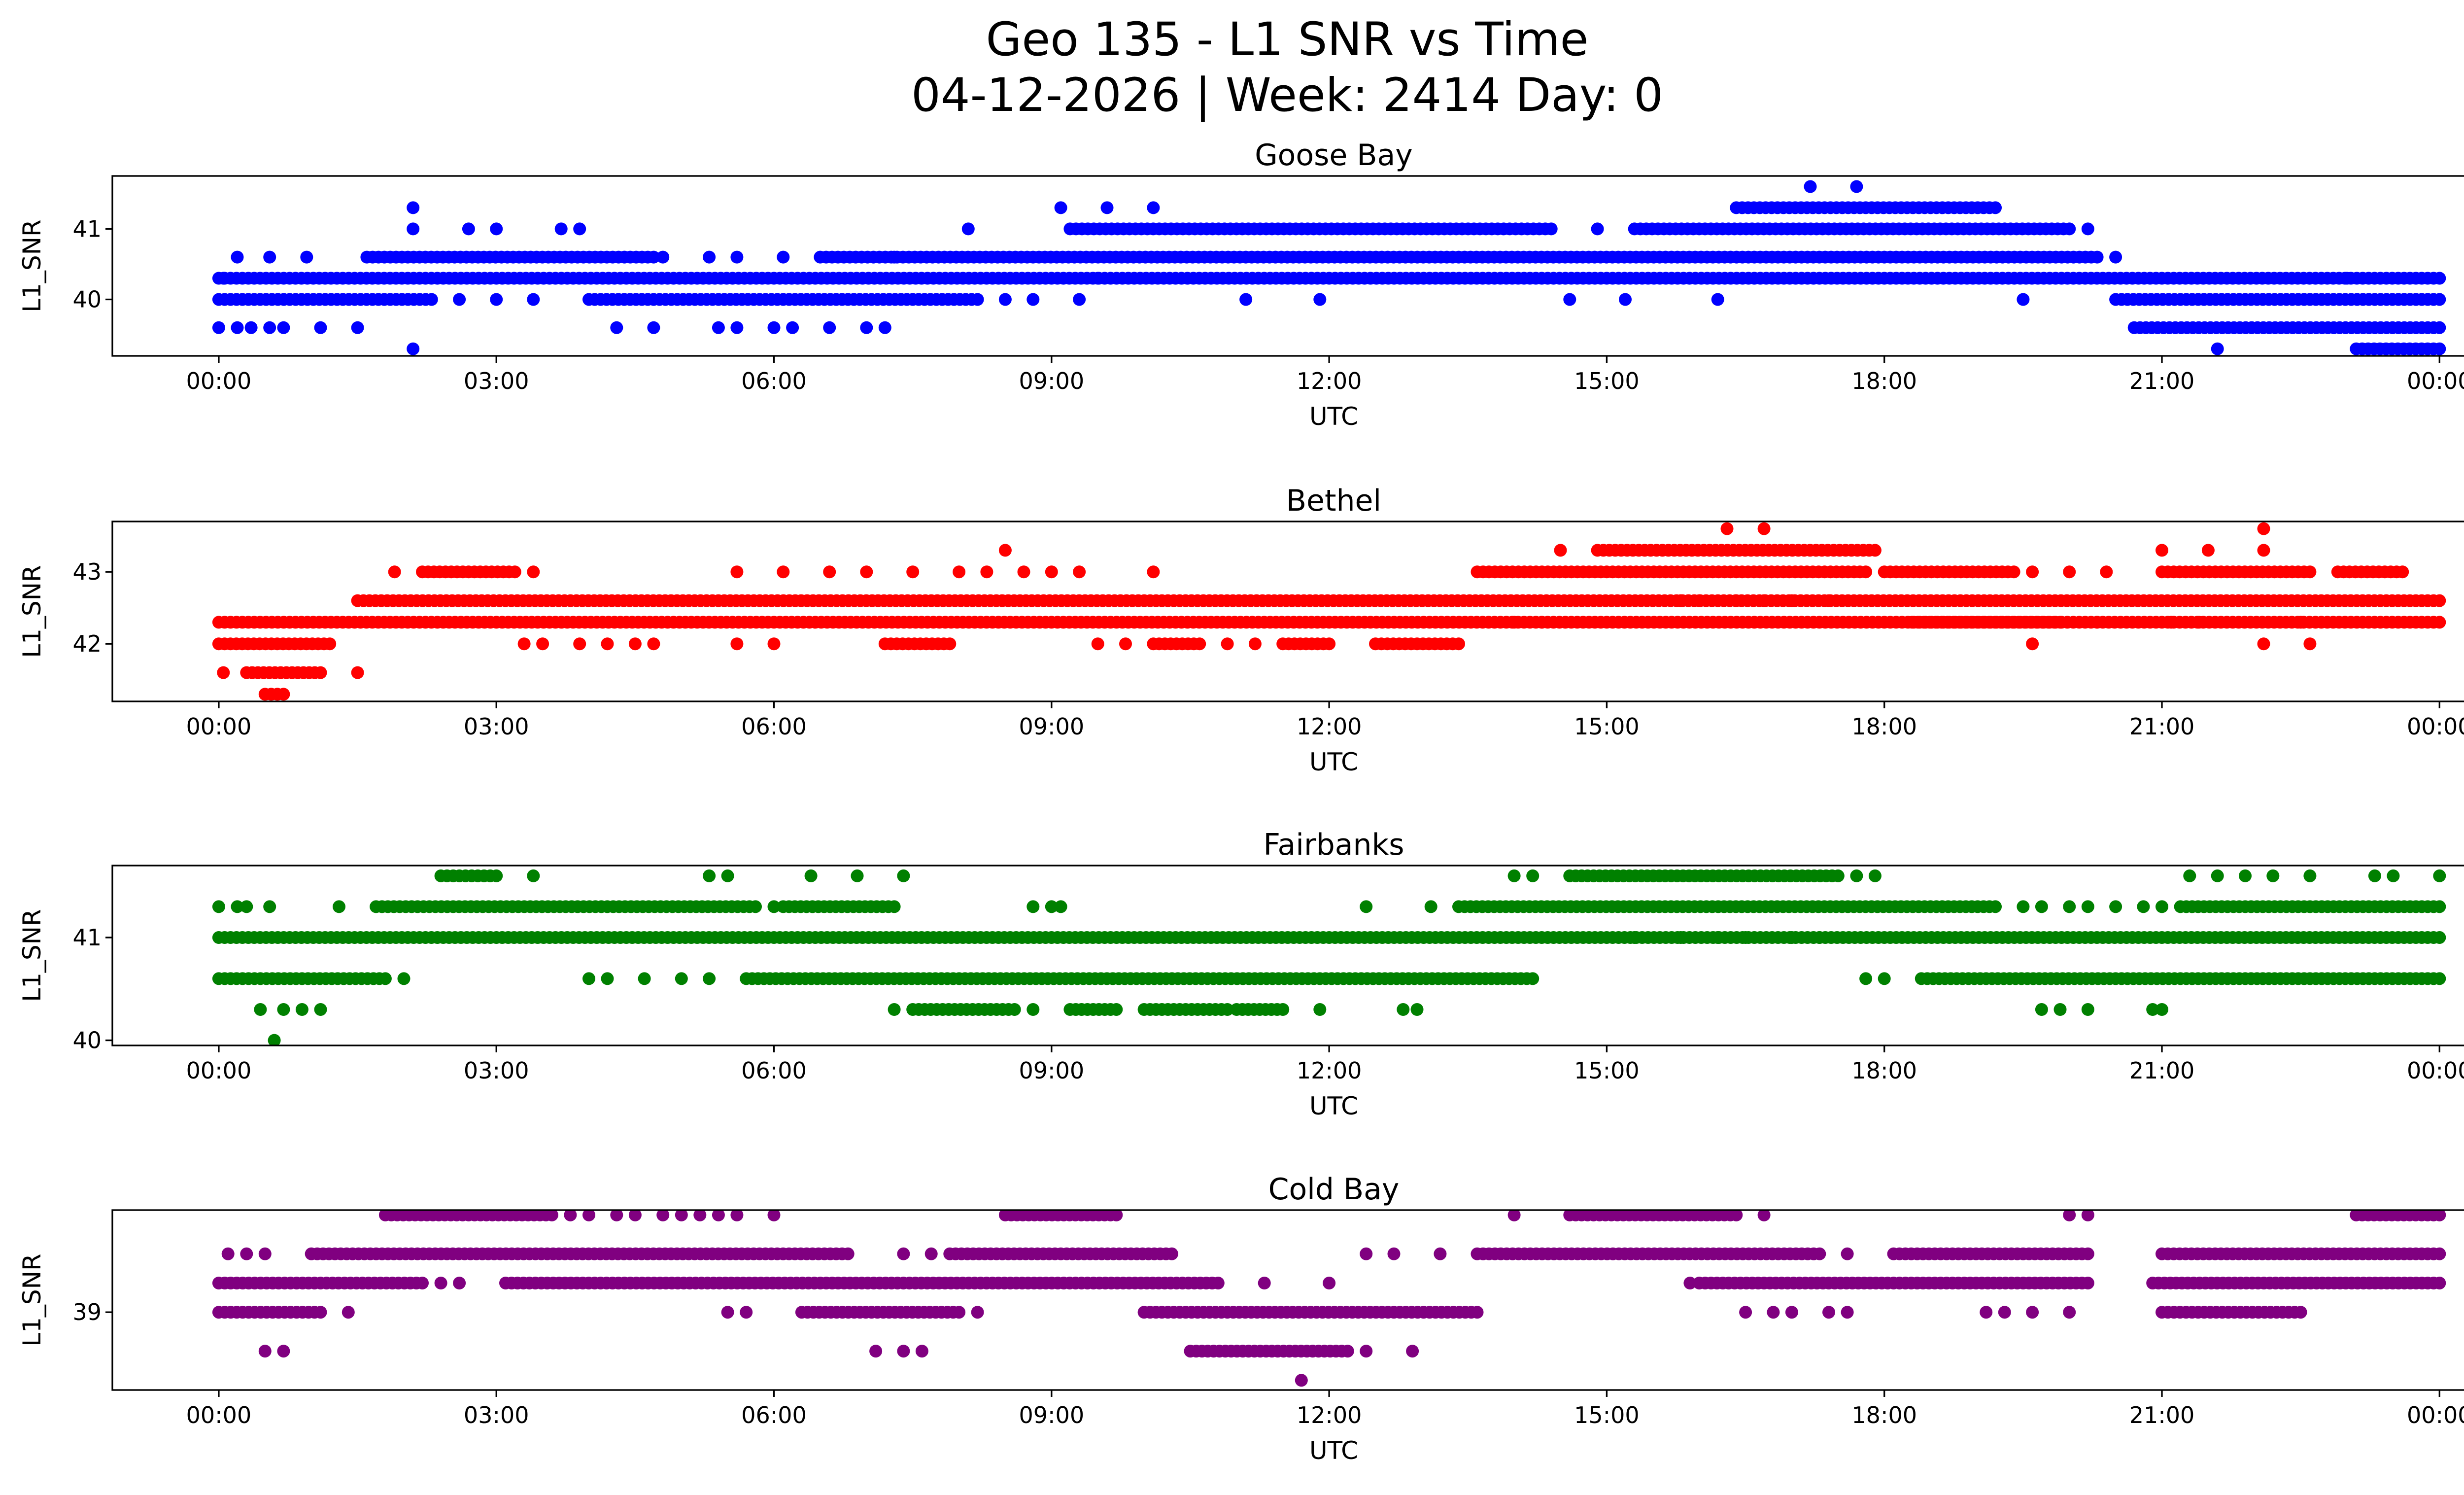 This screenshot has width=2464, height=1495. I want to click on x-tick-label: 12:00, so click(1329, 726).